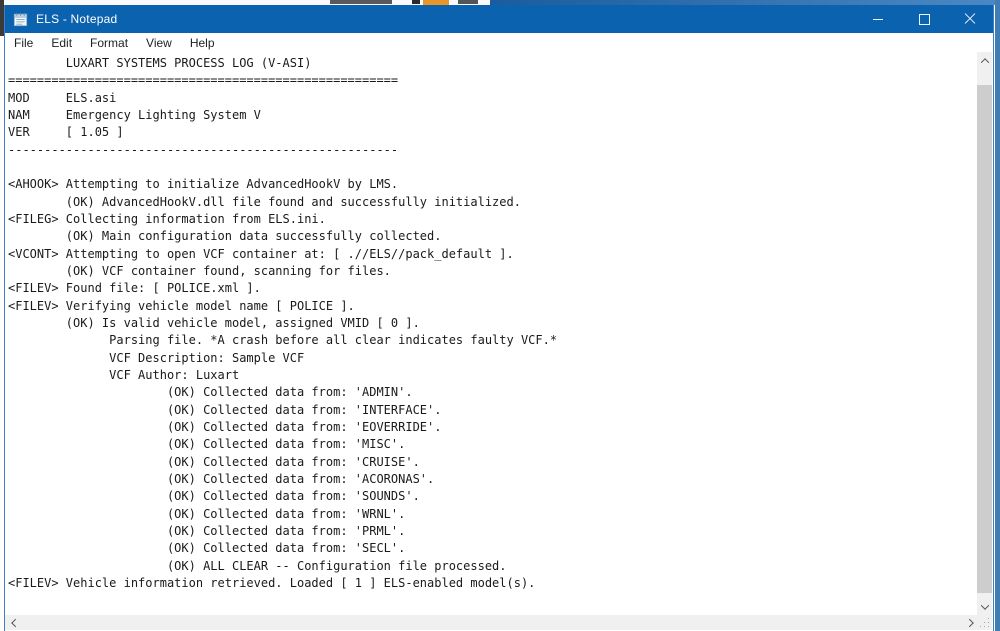 This screenshot has width=1000, height=631. What do you see at coordinates (109, 42) in the screenshot?
I see `menu-format: Format` at bounding box center [109, 42].